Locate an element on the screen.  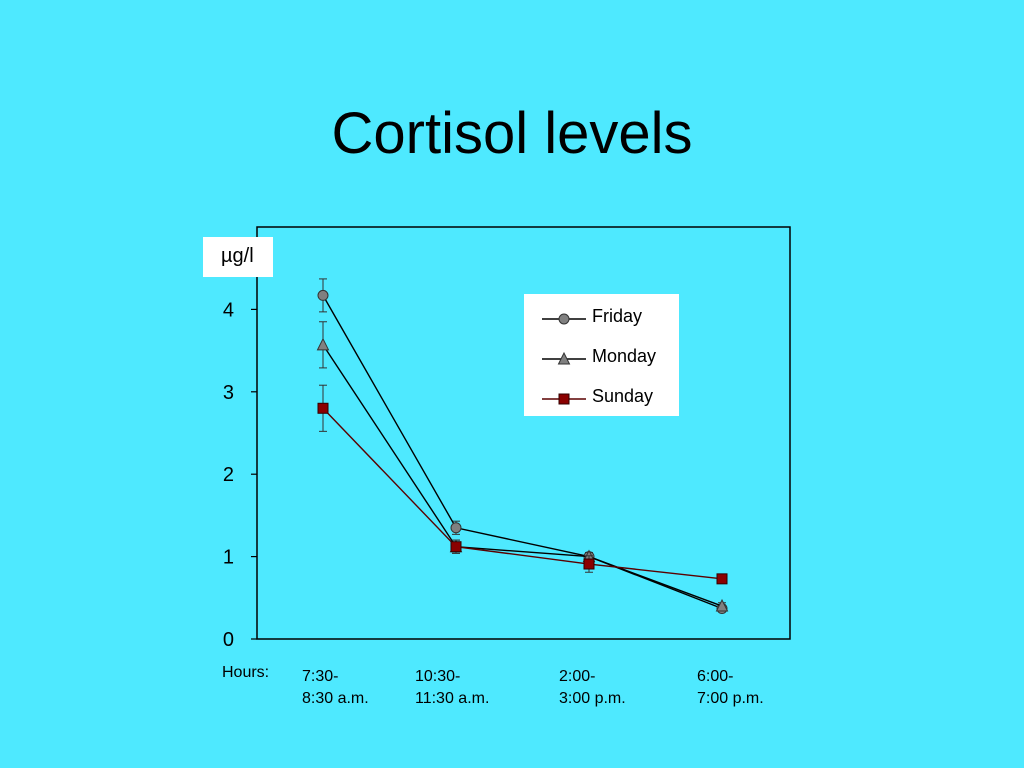
legend-swatch-sunday is located at coordinates (564, 399).